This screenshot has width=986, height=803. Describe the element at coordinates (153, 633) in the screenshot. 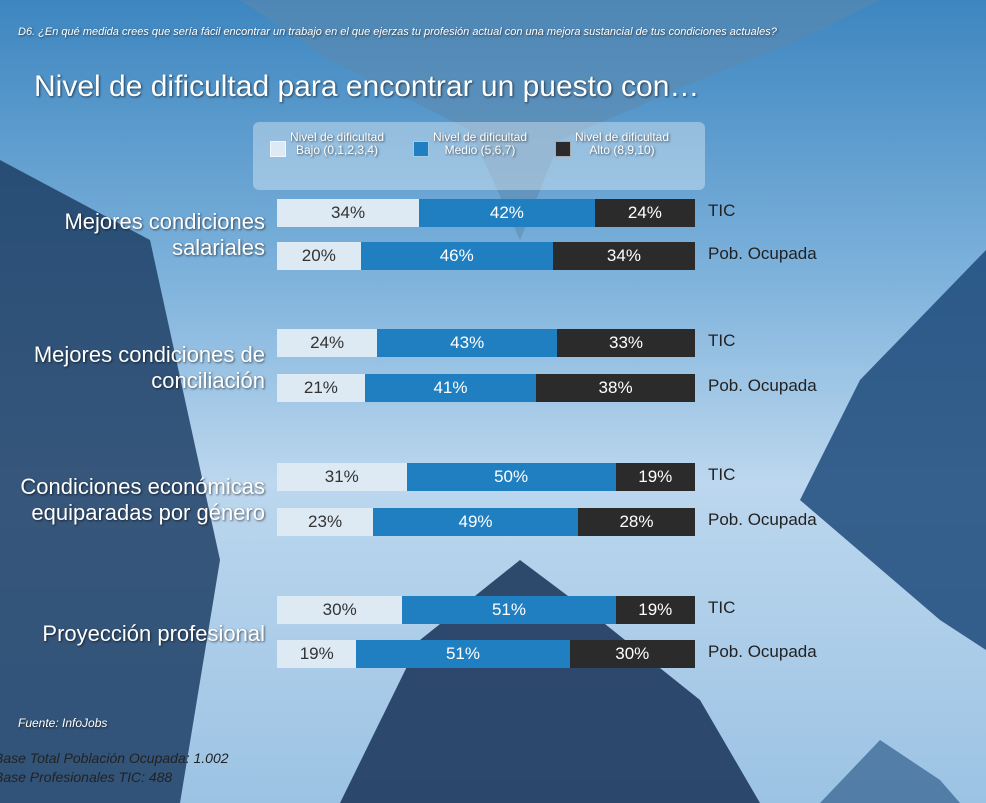

I see `group-label: Proyección profesional` at that location.